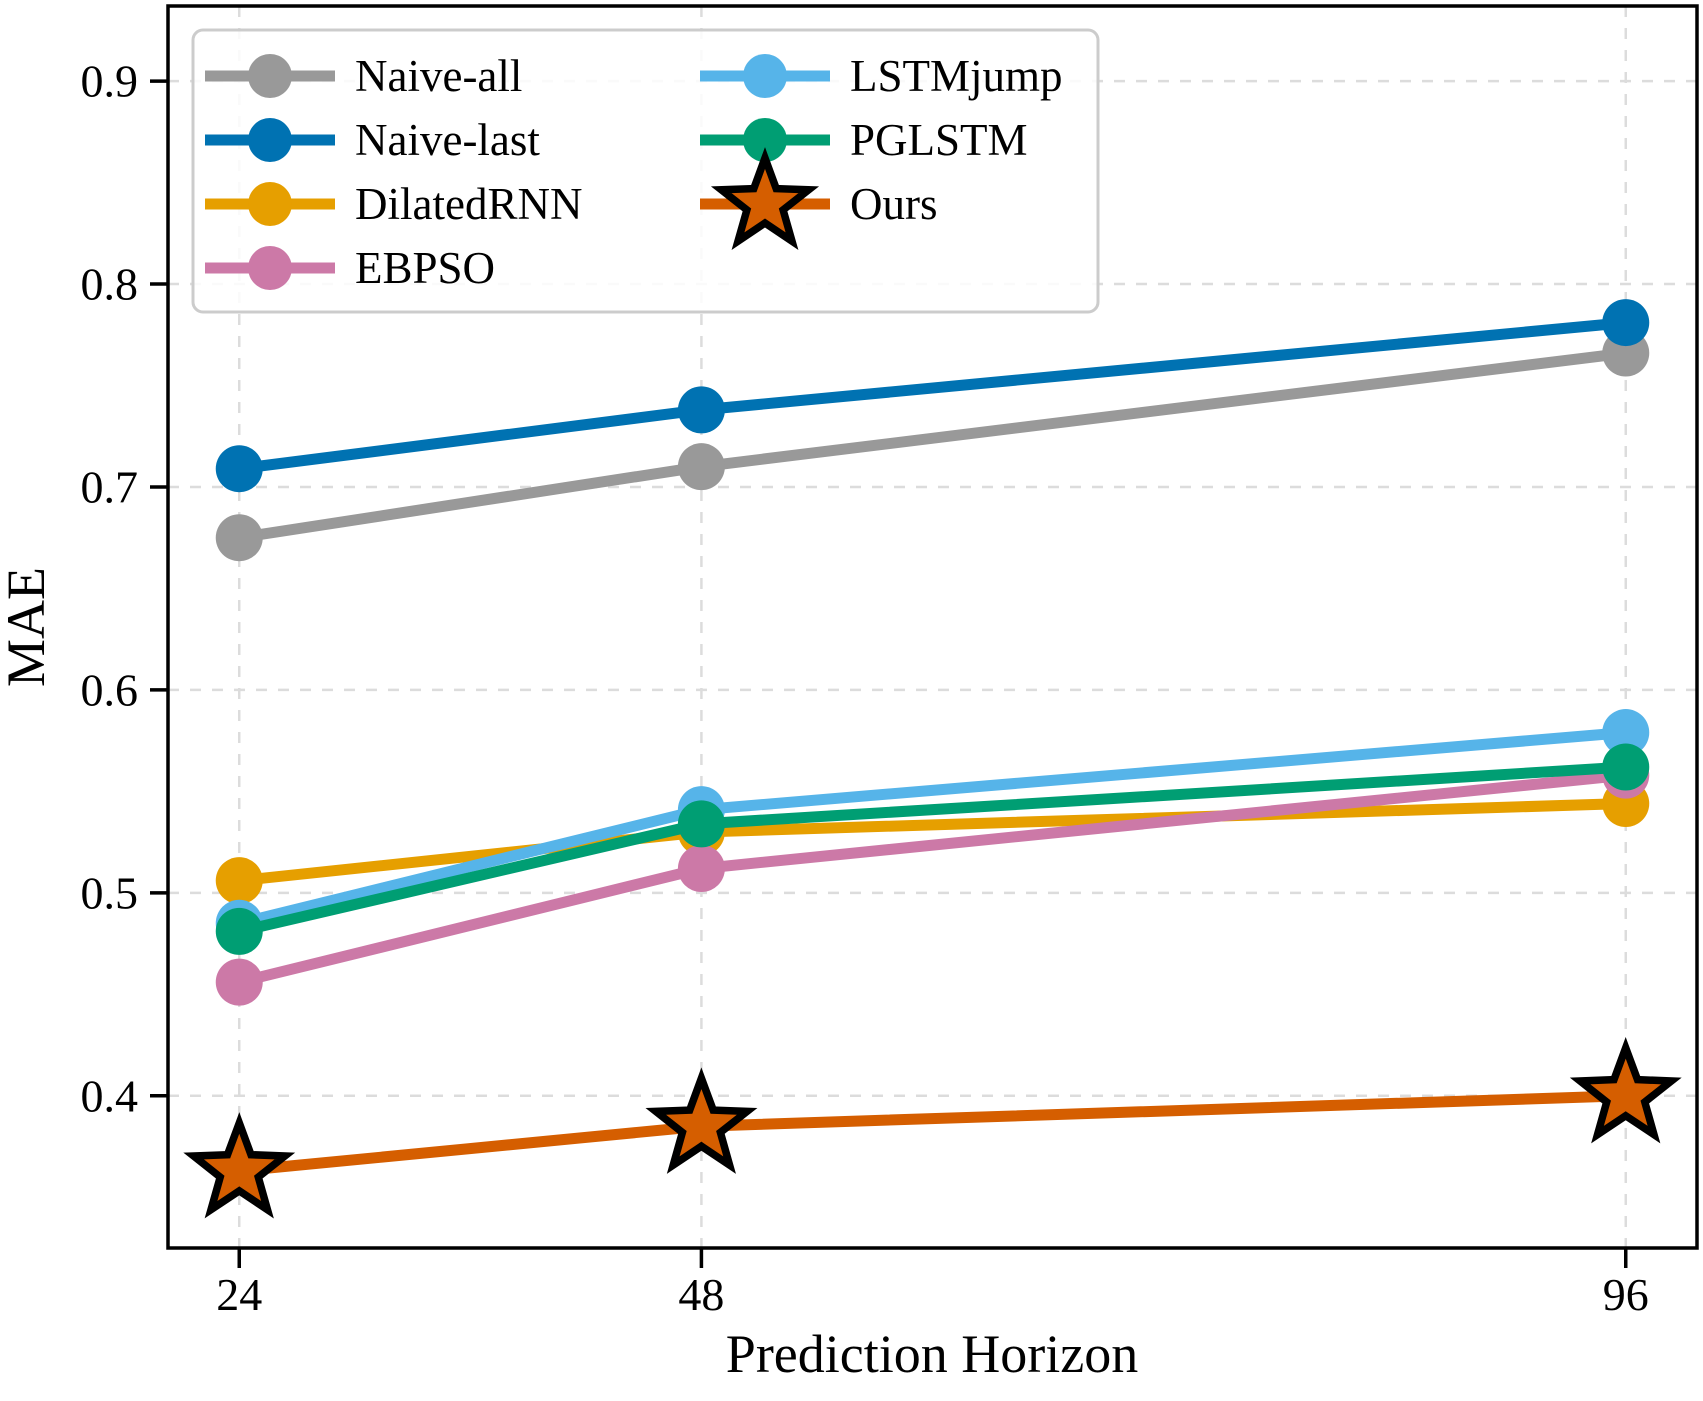  Describe the element at coordinates (425, 268) in the screenshot. I see `legend-label: EBPSO` at that location.